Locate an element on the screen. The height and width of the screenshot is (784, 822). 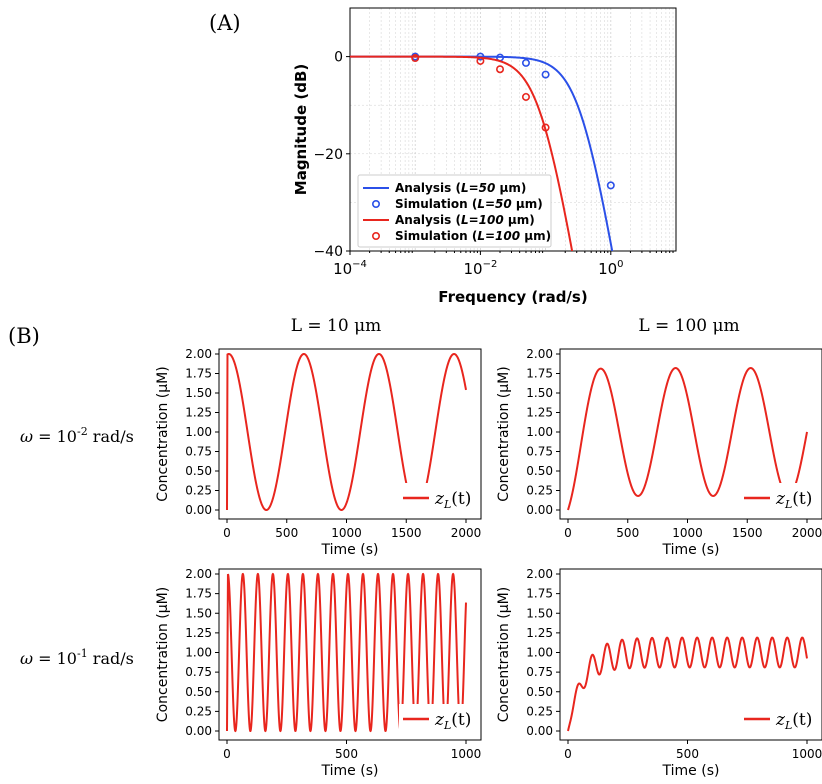
grid is located at coordinates (512, 129).